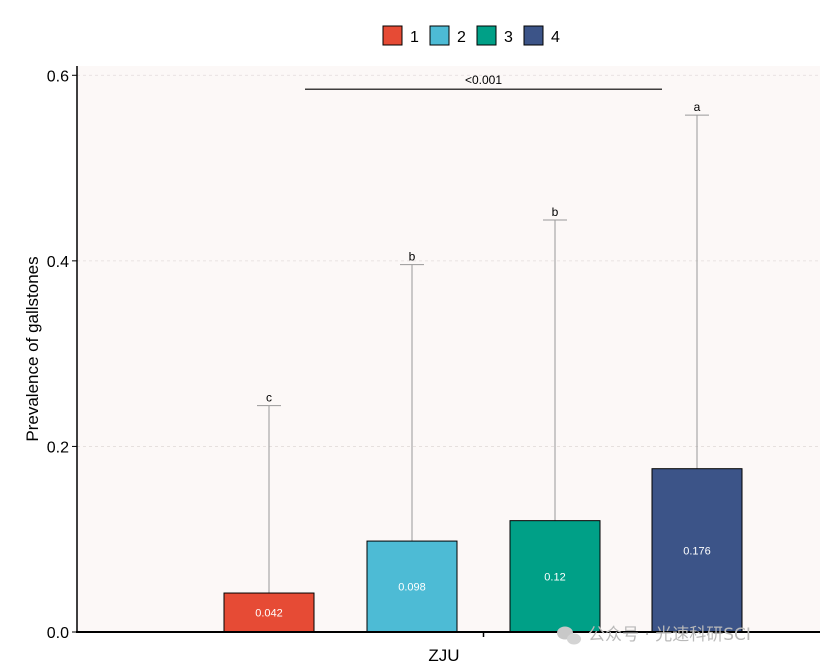 This screenshot has height=670, width=834. What do you see at coordinates (555, 37) in the screenshot?
I see `legend-label-4: 4` at bounding box center [555, 37].